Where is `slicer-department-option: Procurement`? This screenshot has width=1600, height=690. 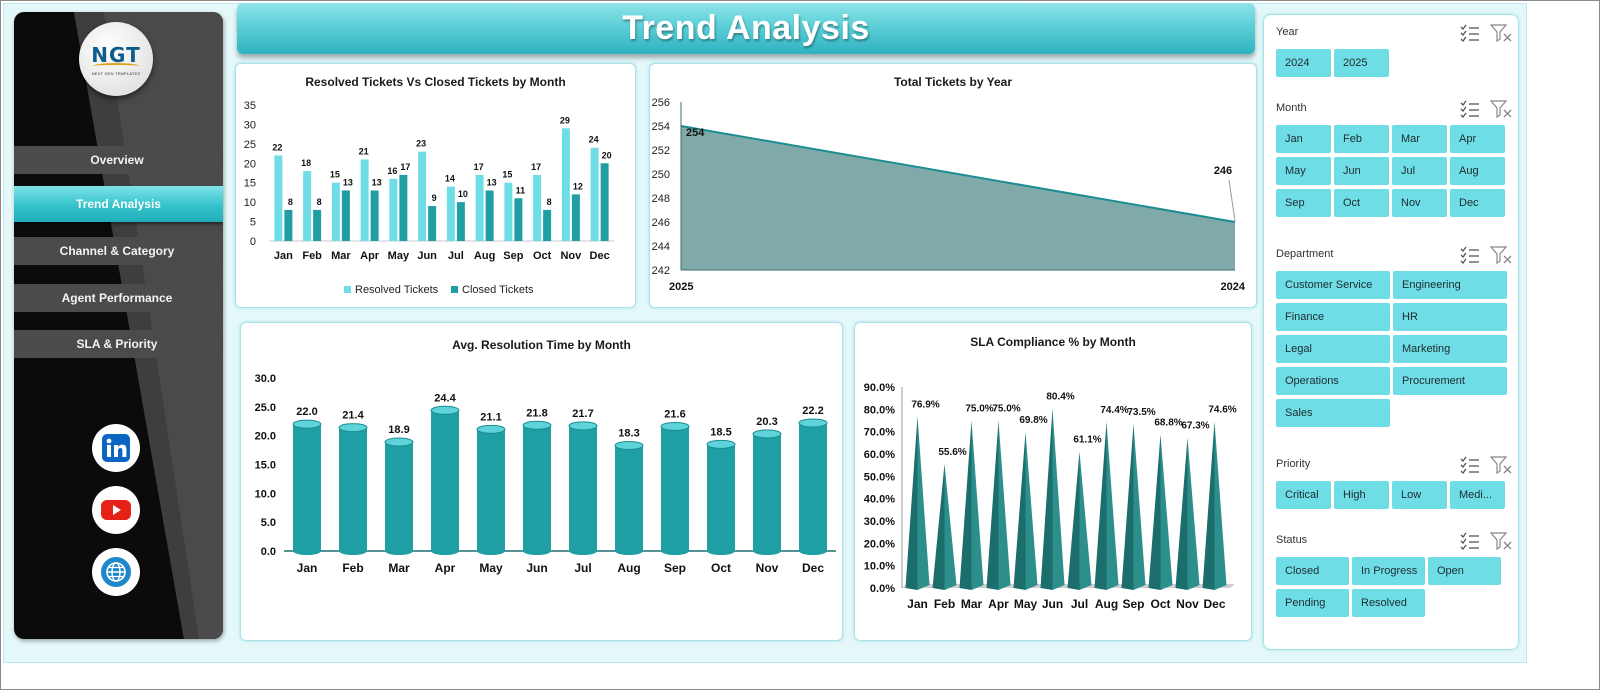 slicer-department-option: Procurement is located at coordinates (1450, 381).